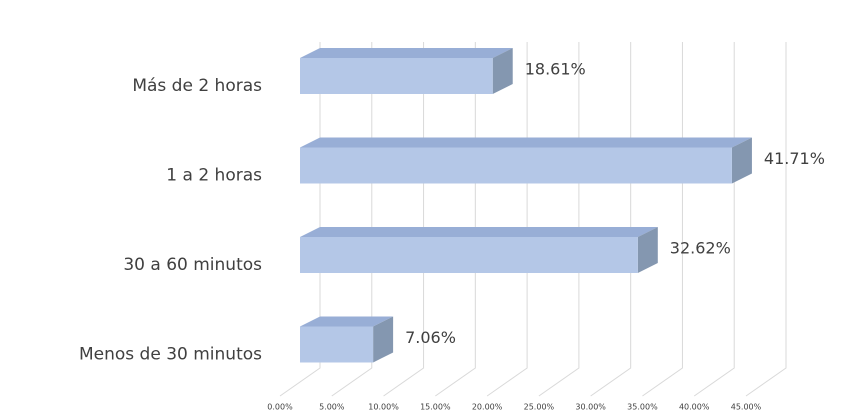 This screenshot has height=416, width=841. What do you see at coordinates (590, 407) in the screenshot?
I see `x-tick-label: 30.00%` at bounding box center [590, 407].